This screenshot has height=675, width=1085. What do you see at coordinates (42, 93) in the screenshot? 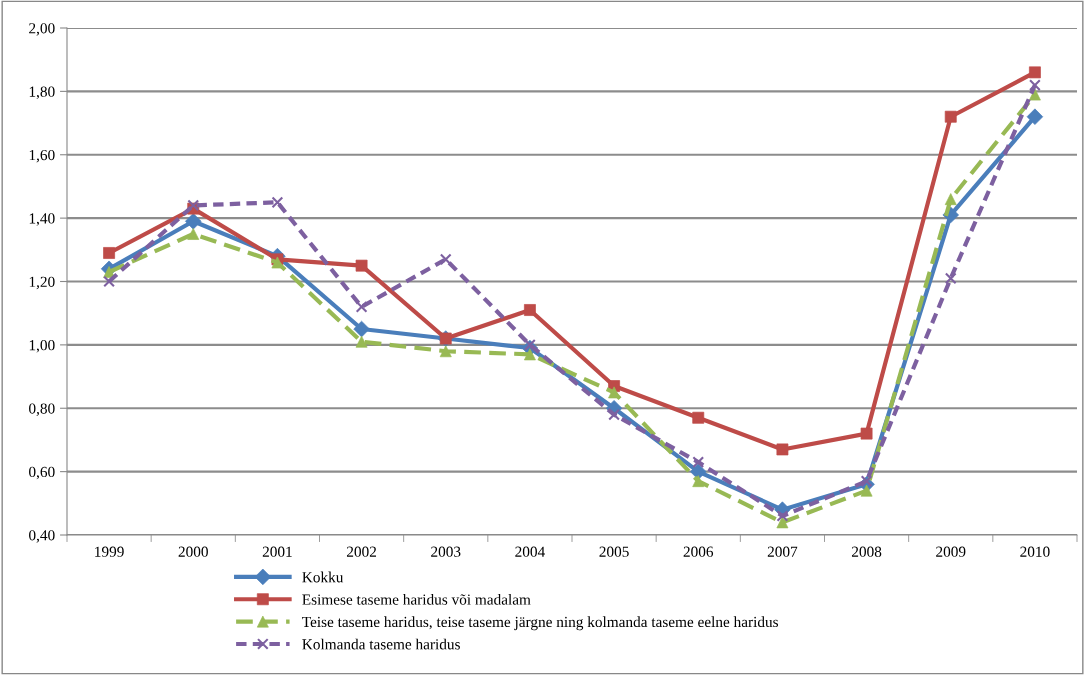
I see `y-tick-label: 1,80` at bounding box center [42, 93].